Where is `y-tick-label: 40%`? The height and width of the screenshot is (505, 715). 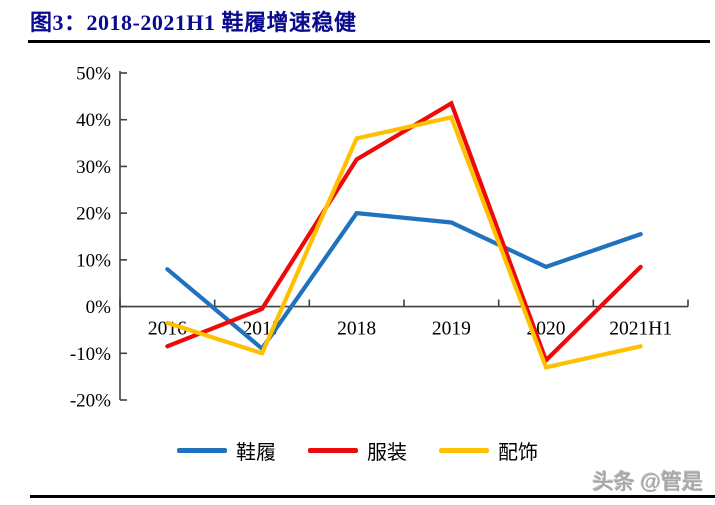
y-tick-label: 40% is located at coordinates (93, 120).